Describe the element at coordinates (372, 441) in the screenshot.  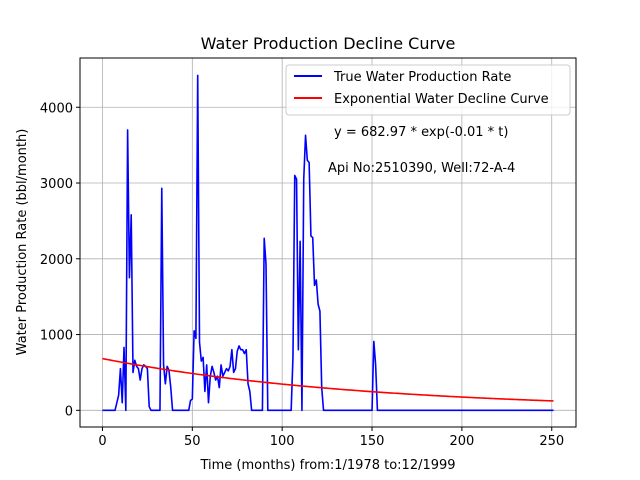
I see `x-tick-label: 150` at that location.